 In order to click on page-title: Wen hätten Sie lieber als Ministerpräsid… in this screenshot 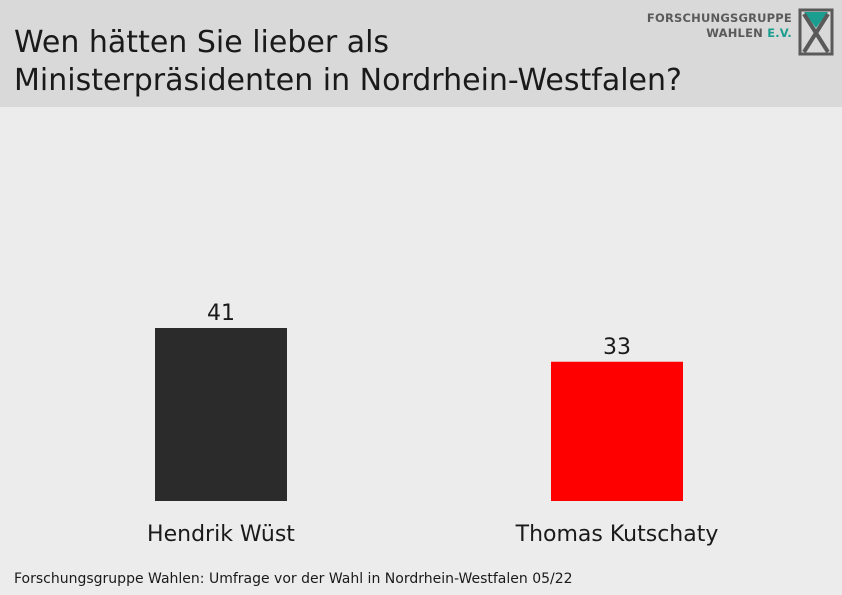, I will do `click(348, 61)`.